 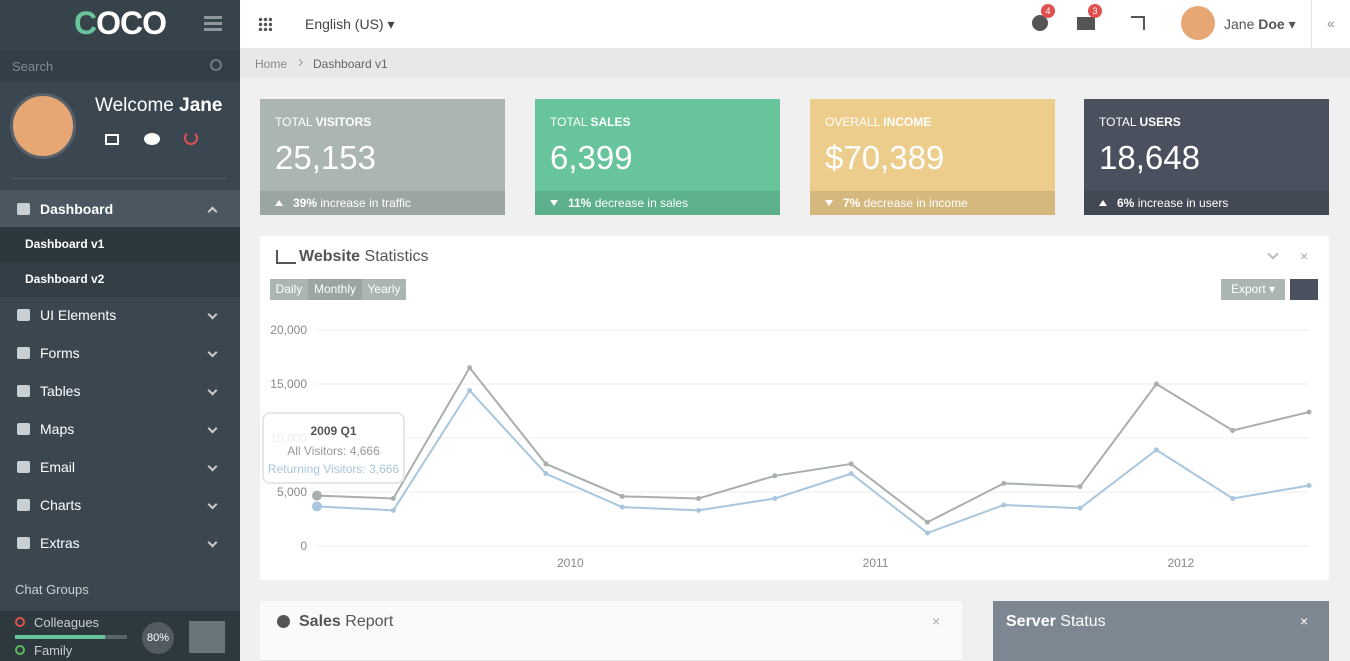 What do you see at coordinates (876, 563) in the screenshot?
I see `x-tick-label: 2011` at bounding box center [876, 563].